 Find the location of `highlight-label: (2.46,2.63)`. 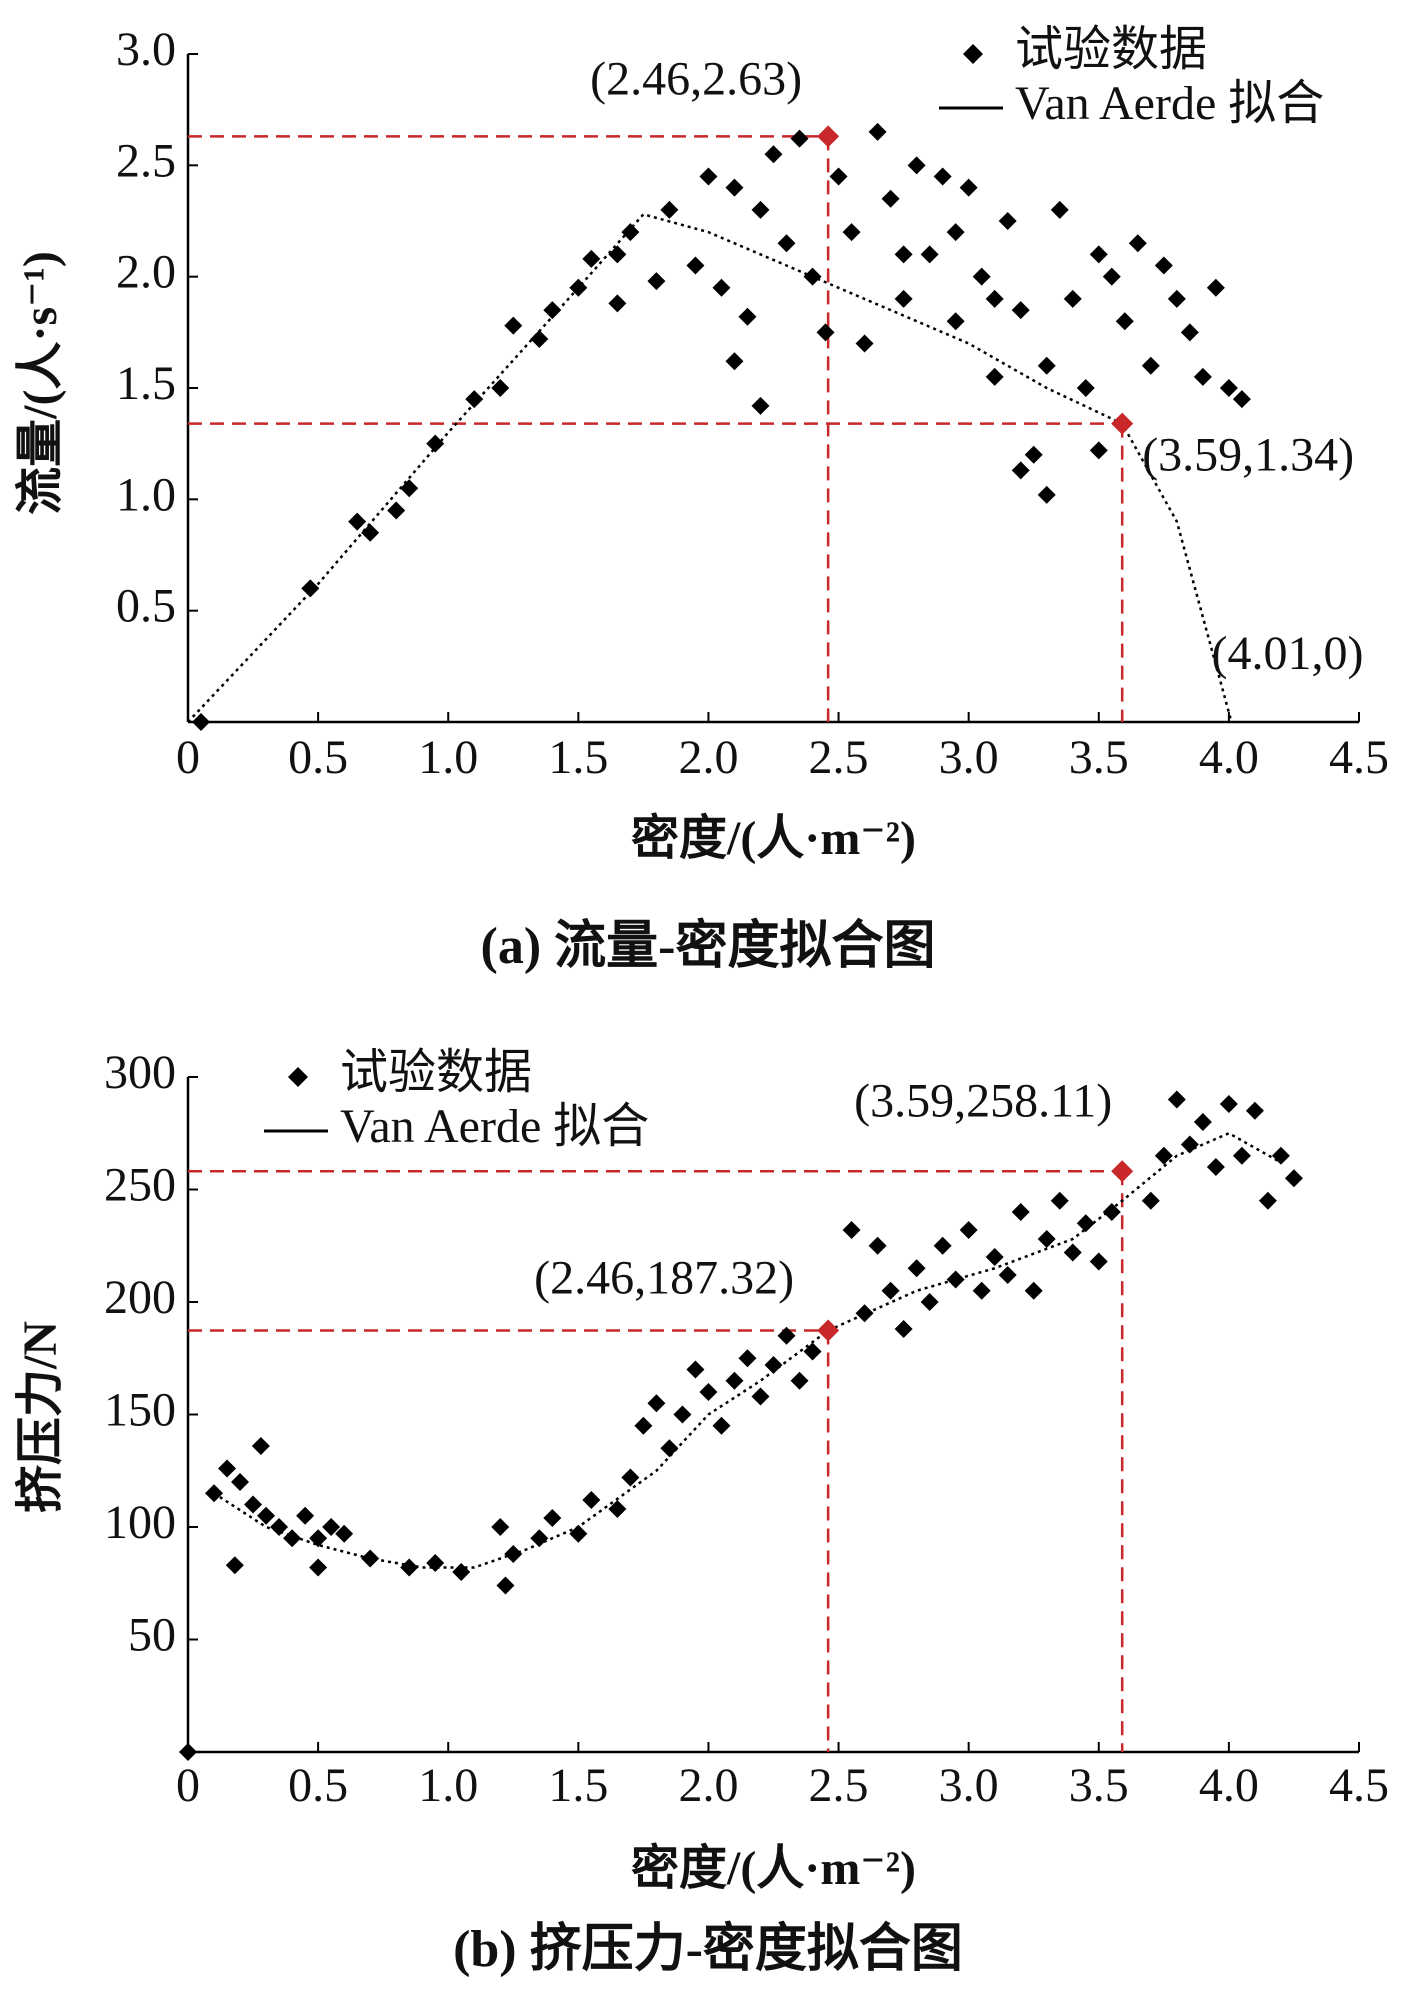

highlight-label: (2.46,2.63) is located at coordinates (696, 78).